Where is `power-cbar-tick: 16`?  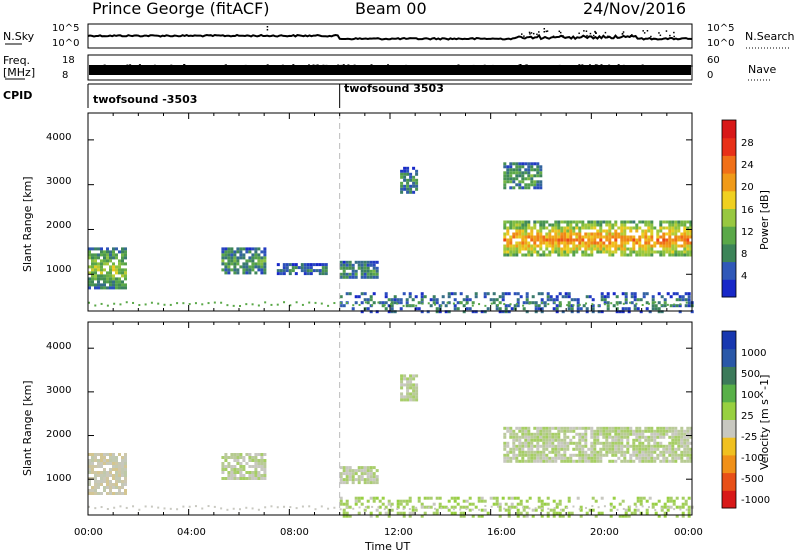 power-cbar-tick: 16 is located at coordinates (747, 210).